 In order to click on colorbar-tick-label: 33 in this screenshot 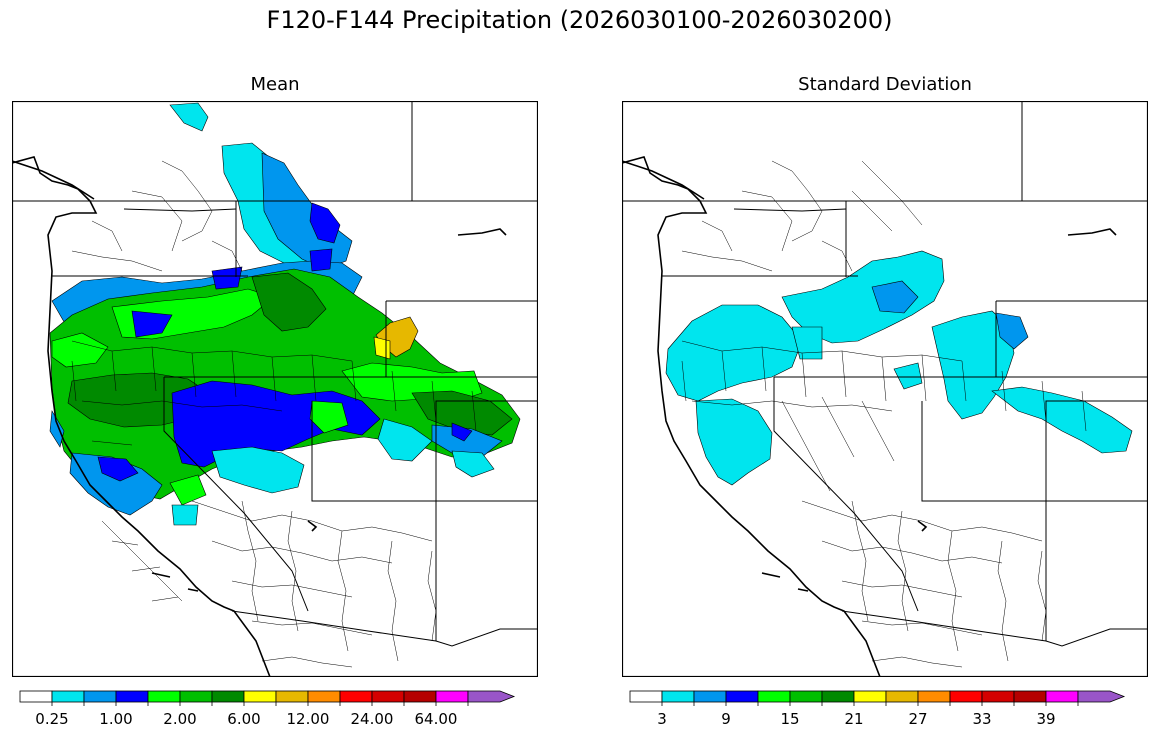, I will do `click(981, 719)`.